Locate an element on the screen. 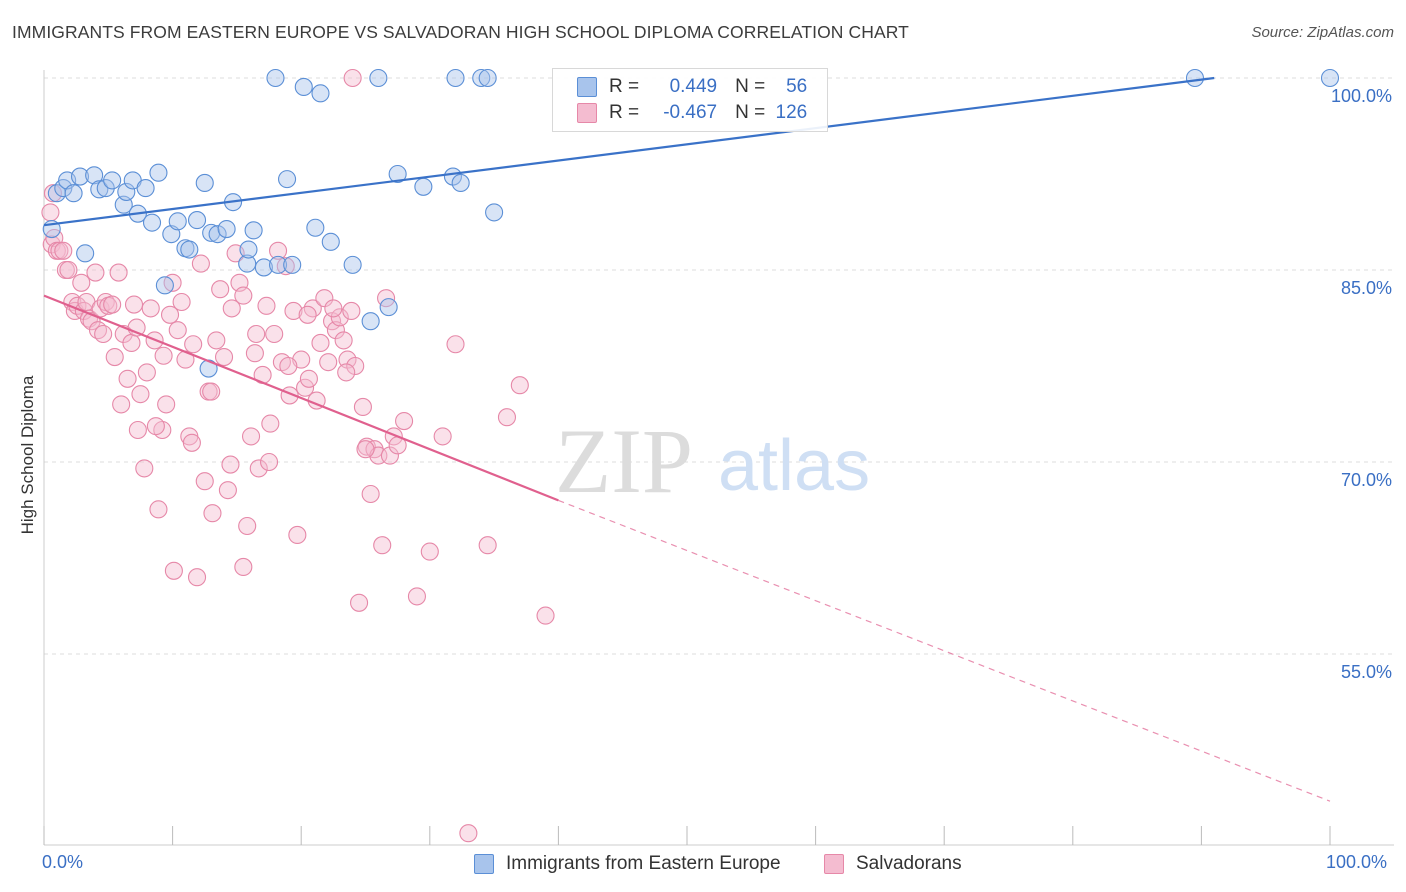  x-tick-label-max: 100.0% is located at coordinates (1357, 862).